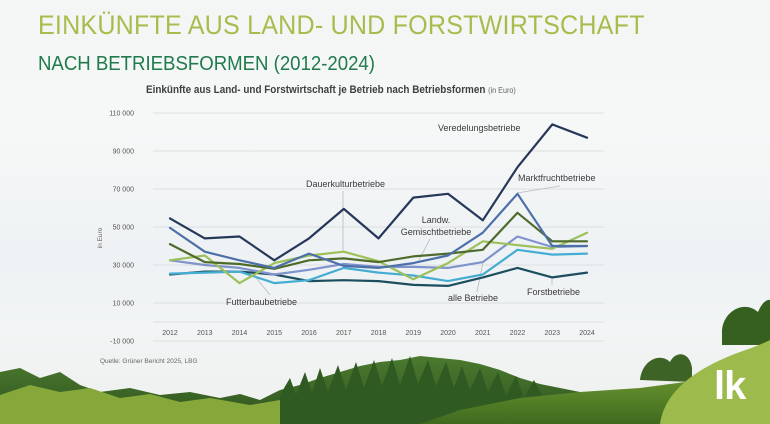  I want to click on annotation-label: Veredelungsbetriebe, so click(479, 128).